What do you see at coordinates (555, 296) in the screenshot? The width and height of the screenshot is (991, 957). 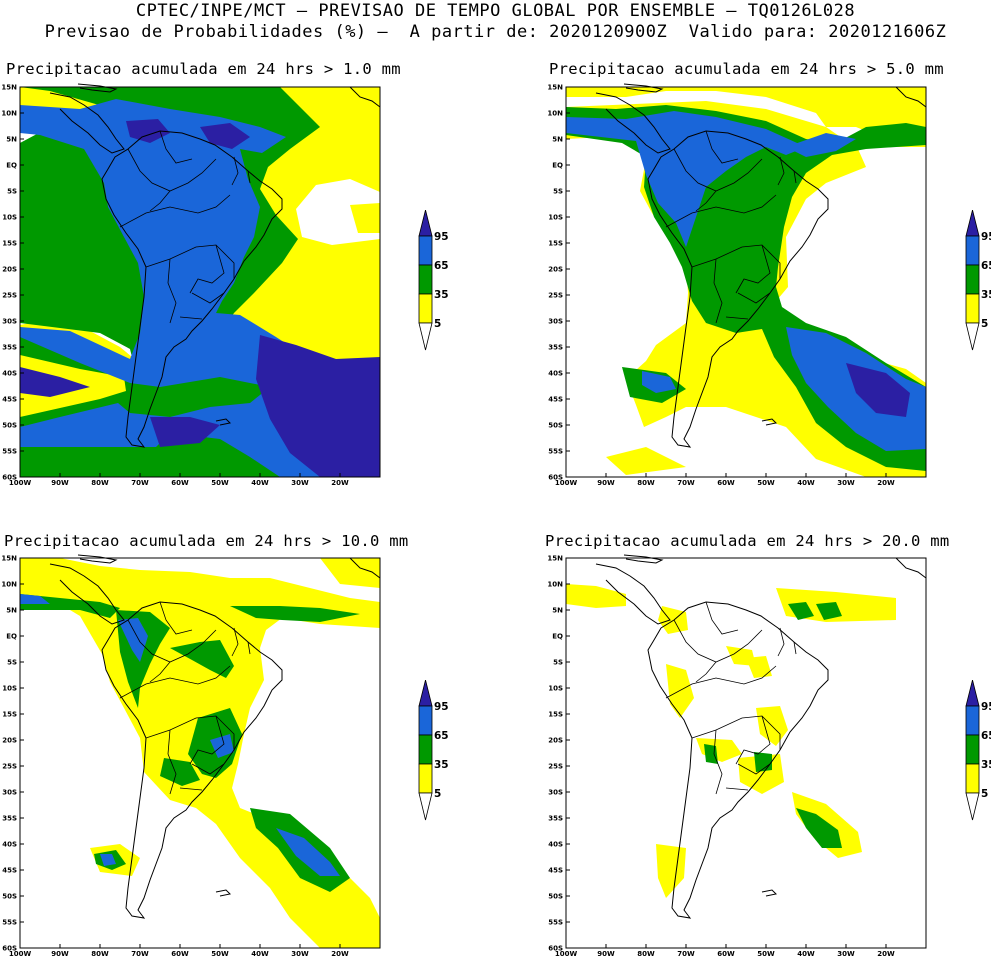 I see `lat-label: 25S` at bounding box center [555, 296].